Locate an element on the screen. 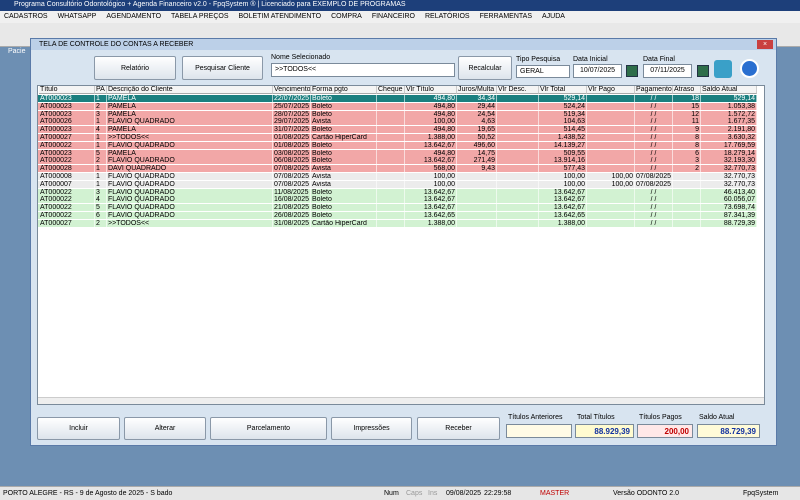 This screenshot has height=500, width=800. scrollbar is located at coordinates (401, 400).